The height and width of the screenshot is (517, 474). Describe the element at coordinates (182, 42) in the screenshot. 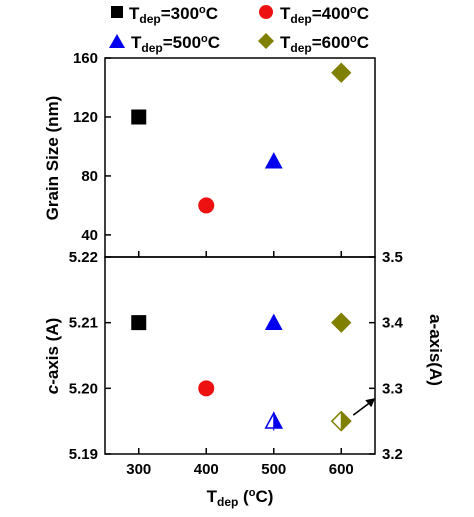

I see `legend-label-rest: =500` at that location.